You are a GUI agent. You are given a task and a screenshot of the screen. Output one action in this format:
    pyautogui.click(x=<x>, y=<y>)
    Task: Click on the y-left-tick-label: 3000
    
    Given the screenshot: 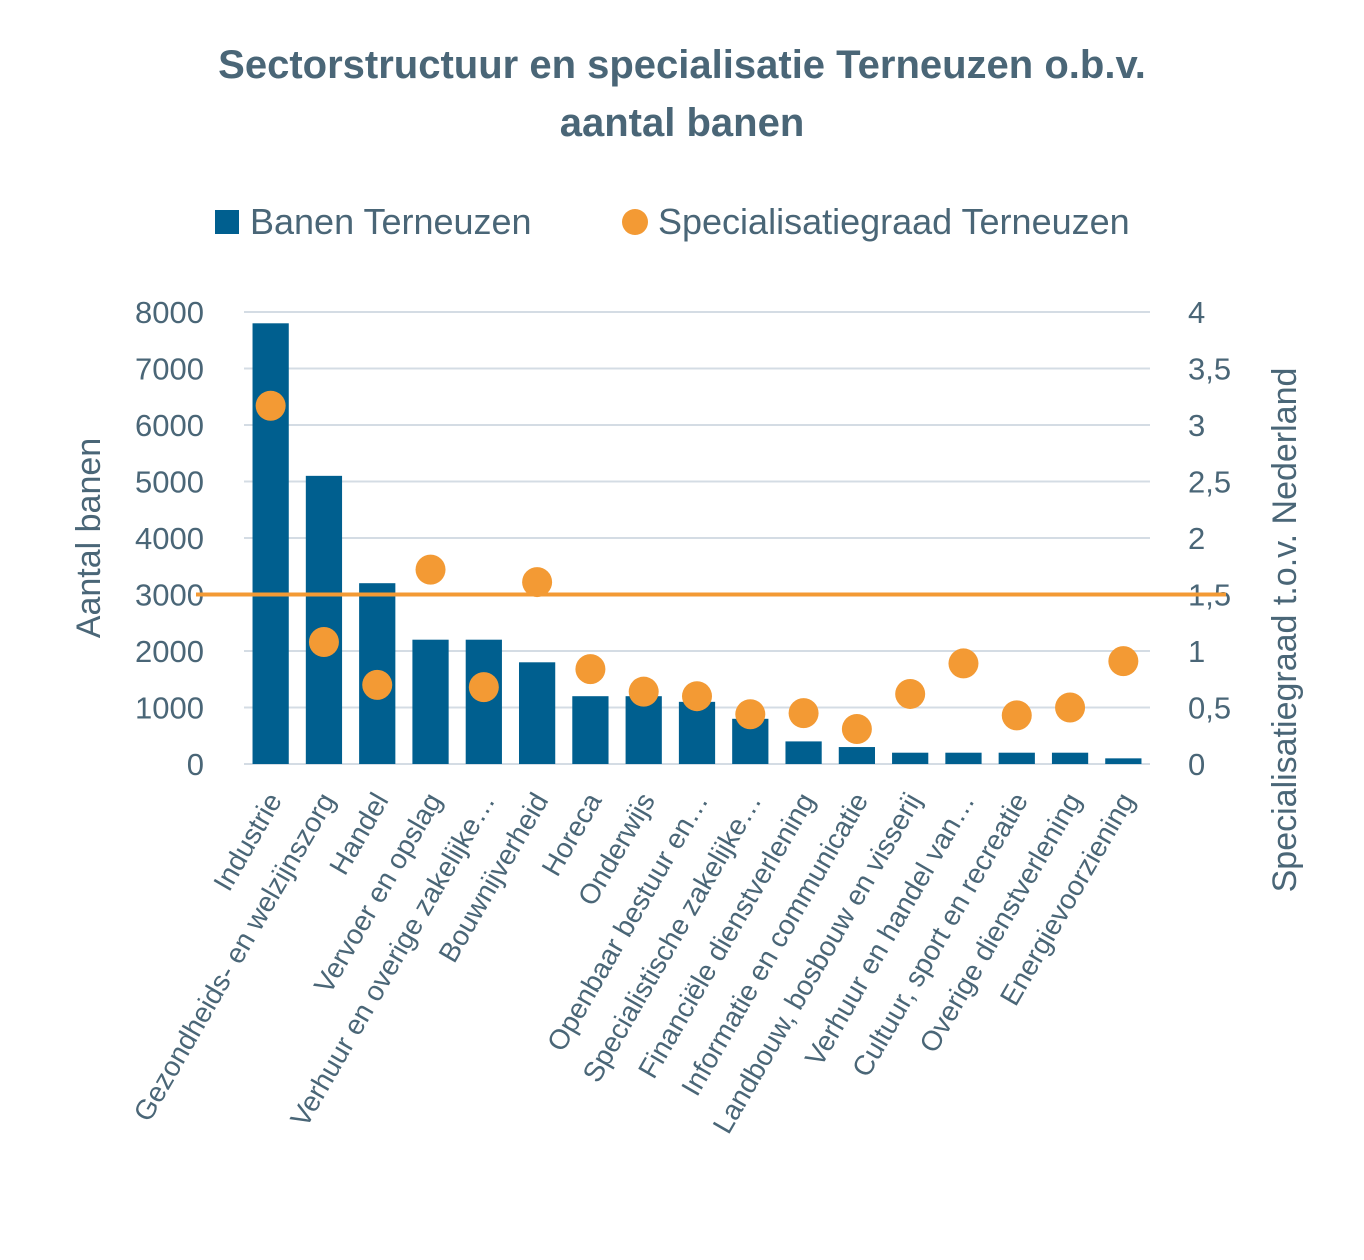 What is the action you would take?
    pyautogui.click(x=169, y=595)
    